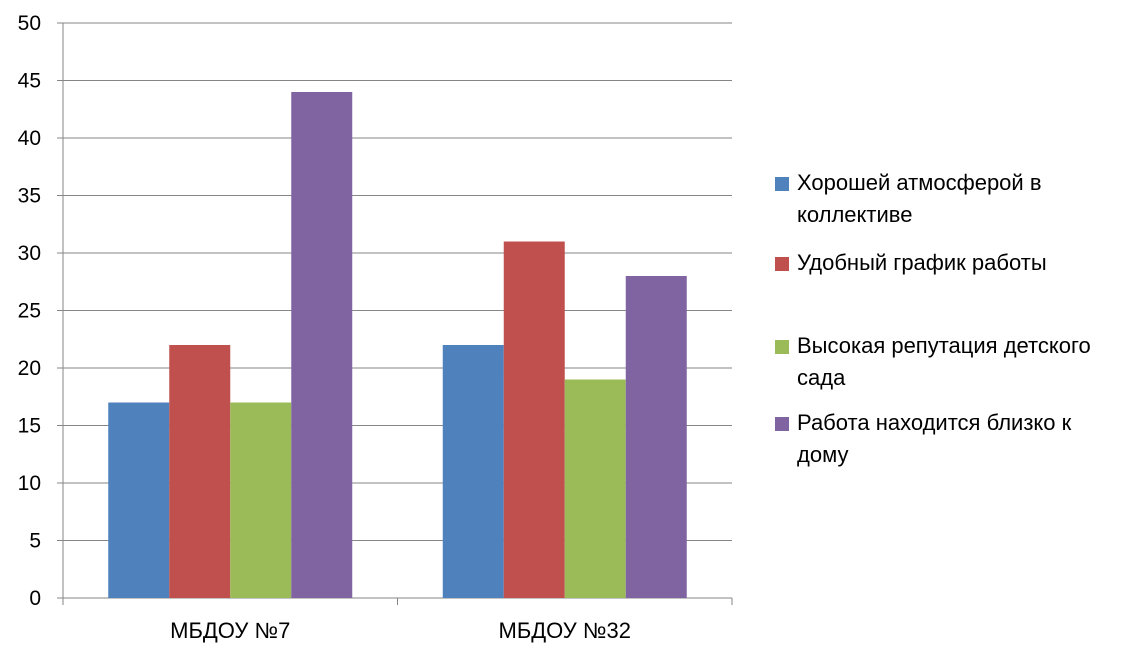 This screenshot has width=1128, height=651. I want to click on legend-label: Высокая репутация детского сада, so click(944, 361).